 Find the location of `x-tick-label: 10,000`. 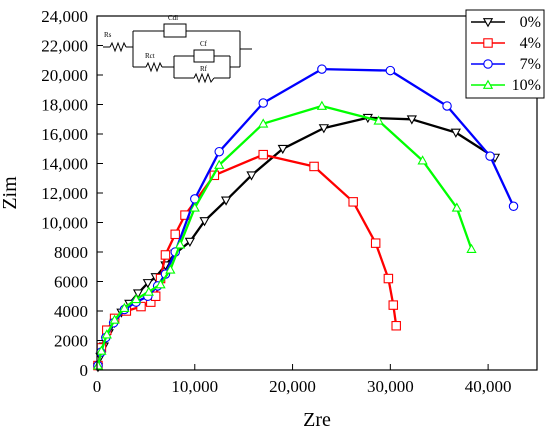

x-tick-label: 10,000 is located at coordinates (194, 386).